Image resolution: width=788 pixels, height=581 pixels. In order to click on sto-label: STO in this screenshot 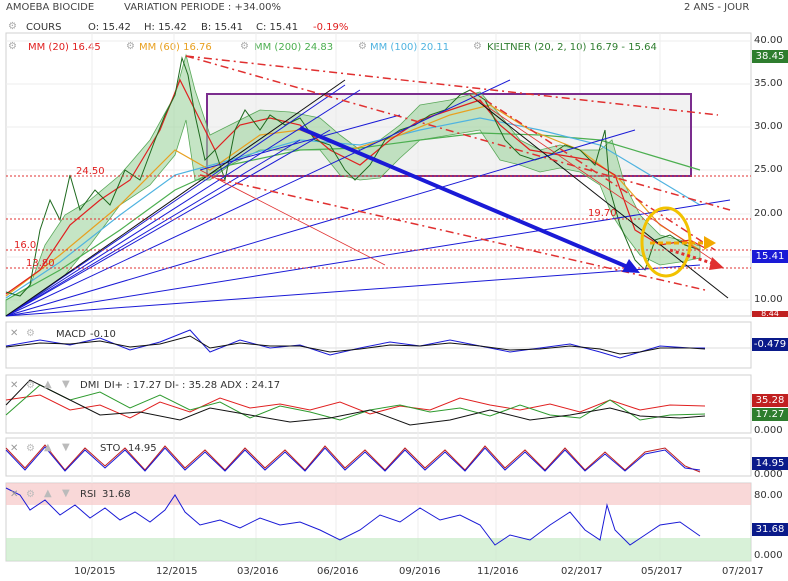, I will do `click(110, 448)`.